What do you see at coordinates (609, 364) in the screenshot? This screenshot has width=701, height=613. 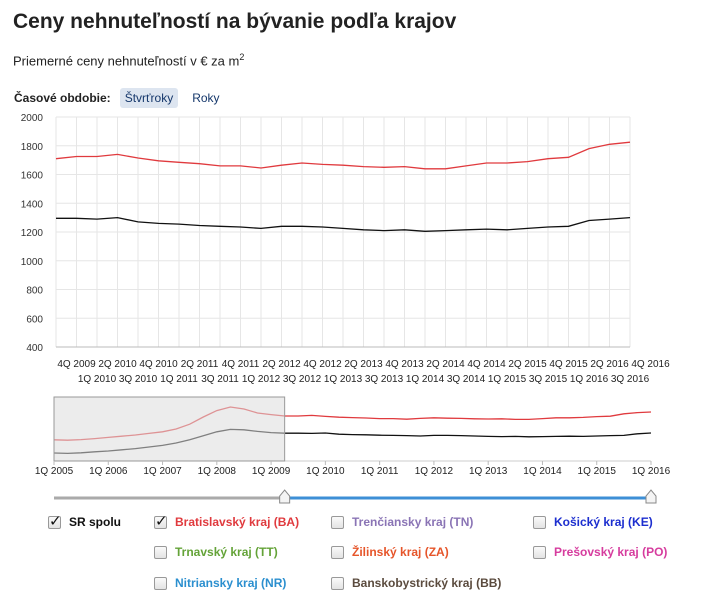 I see `x-tick-label: 2Q 2016` at bounding box center [609, 364].